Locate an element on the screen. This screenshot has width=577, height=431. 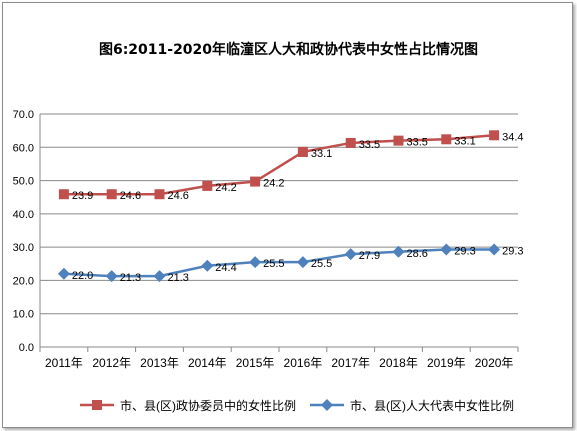
y-tick-label: 20.0 is located at coordinates (23, 281).